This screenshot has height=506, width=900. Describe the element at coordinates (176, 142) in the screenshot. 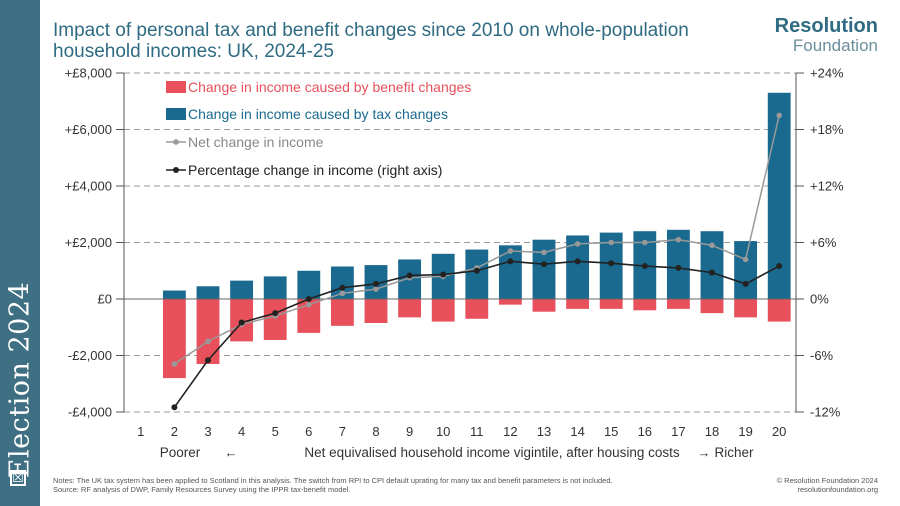

I see `legend-marker-net` at that location.